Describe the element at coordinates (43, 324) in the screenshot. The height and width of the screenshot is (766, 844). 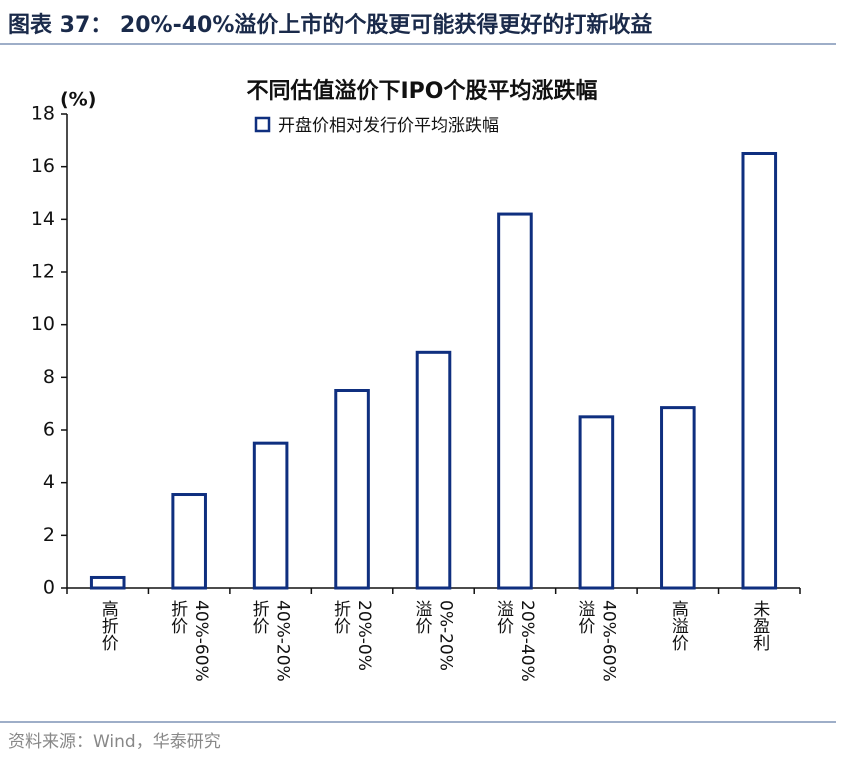
I see `y-tick-label: 10` at that location.